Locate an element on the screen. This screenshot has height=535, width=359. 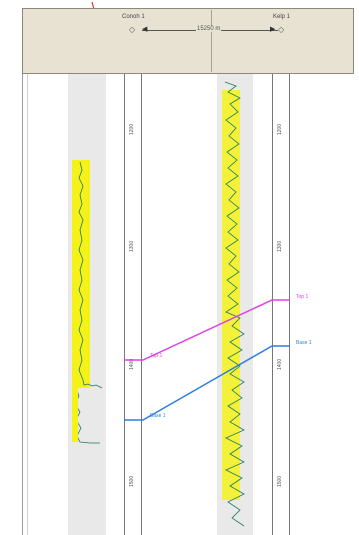
marker-line-top is located at coordinates (207, 330).